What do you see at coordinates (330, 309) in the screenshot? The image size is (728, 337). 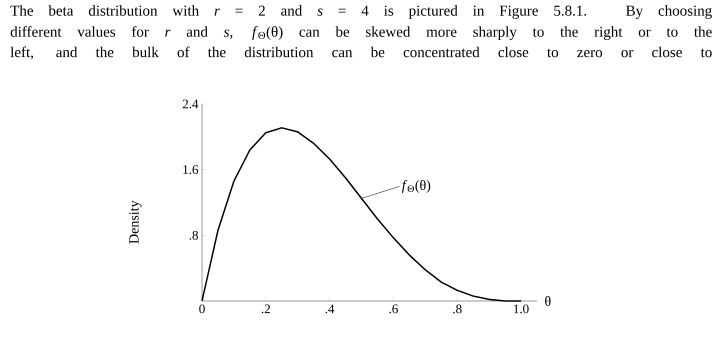 I see `x-tick-label: .4` at bounding box center [330, 309].